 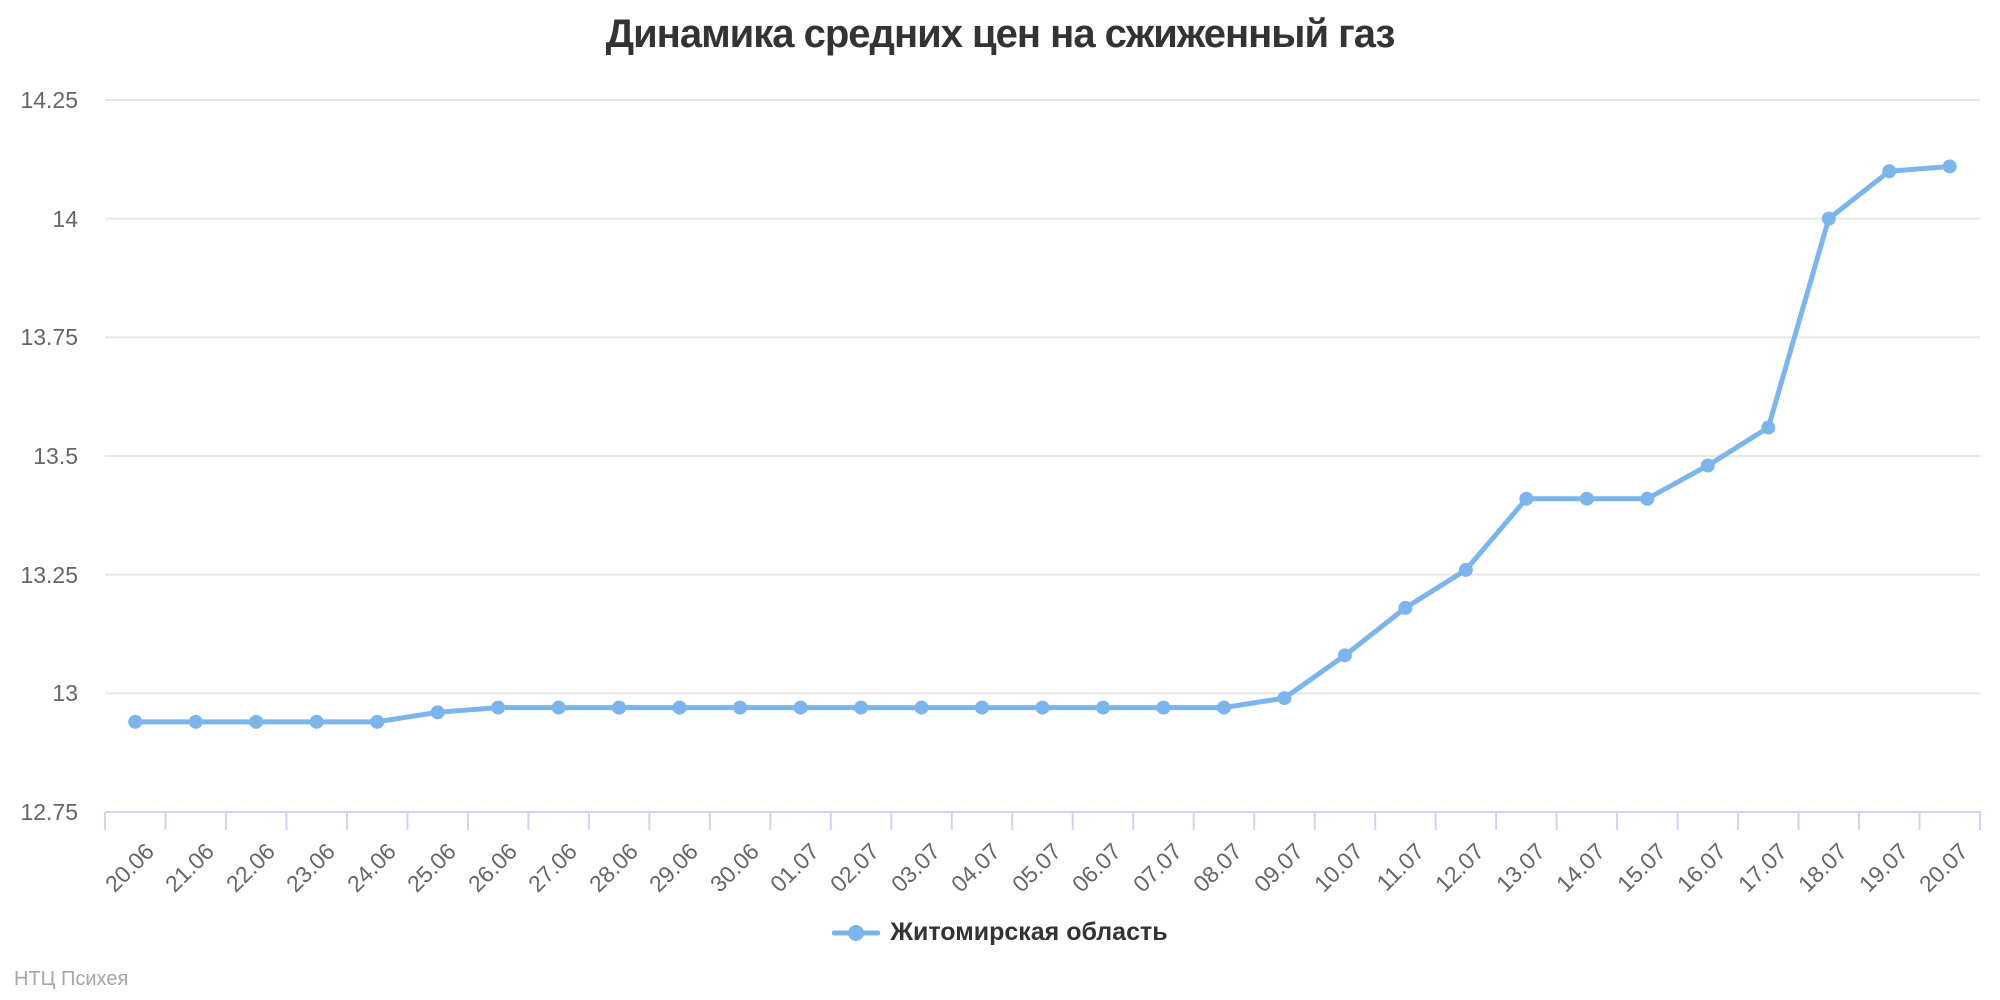 I want to click on y-axis-label: 13.75, so click(x=49, y=337).